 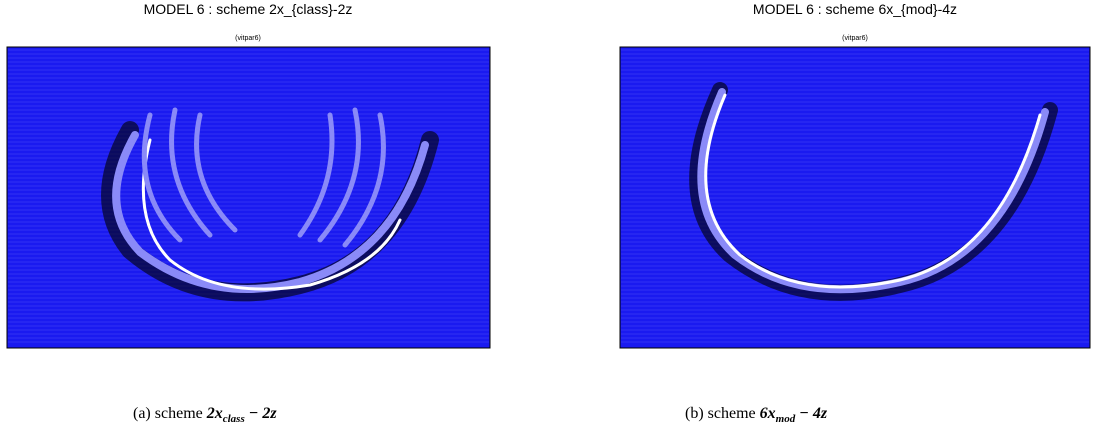 What do you see at coordinates (855, 9) in the screenshot?
I see `panel-title: MODEL 6 : scheme 6x_{mod}-4z` at bounding box center [855, 9].